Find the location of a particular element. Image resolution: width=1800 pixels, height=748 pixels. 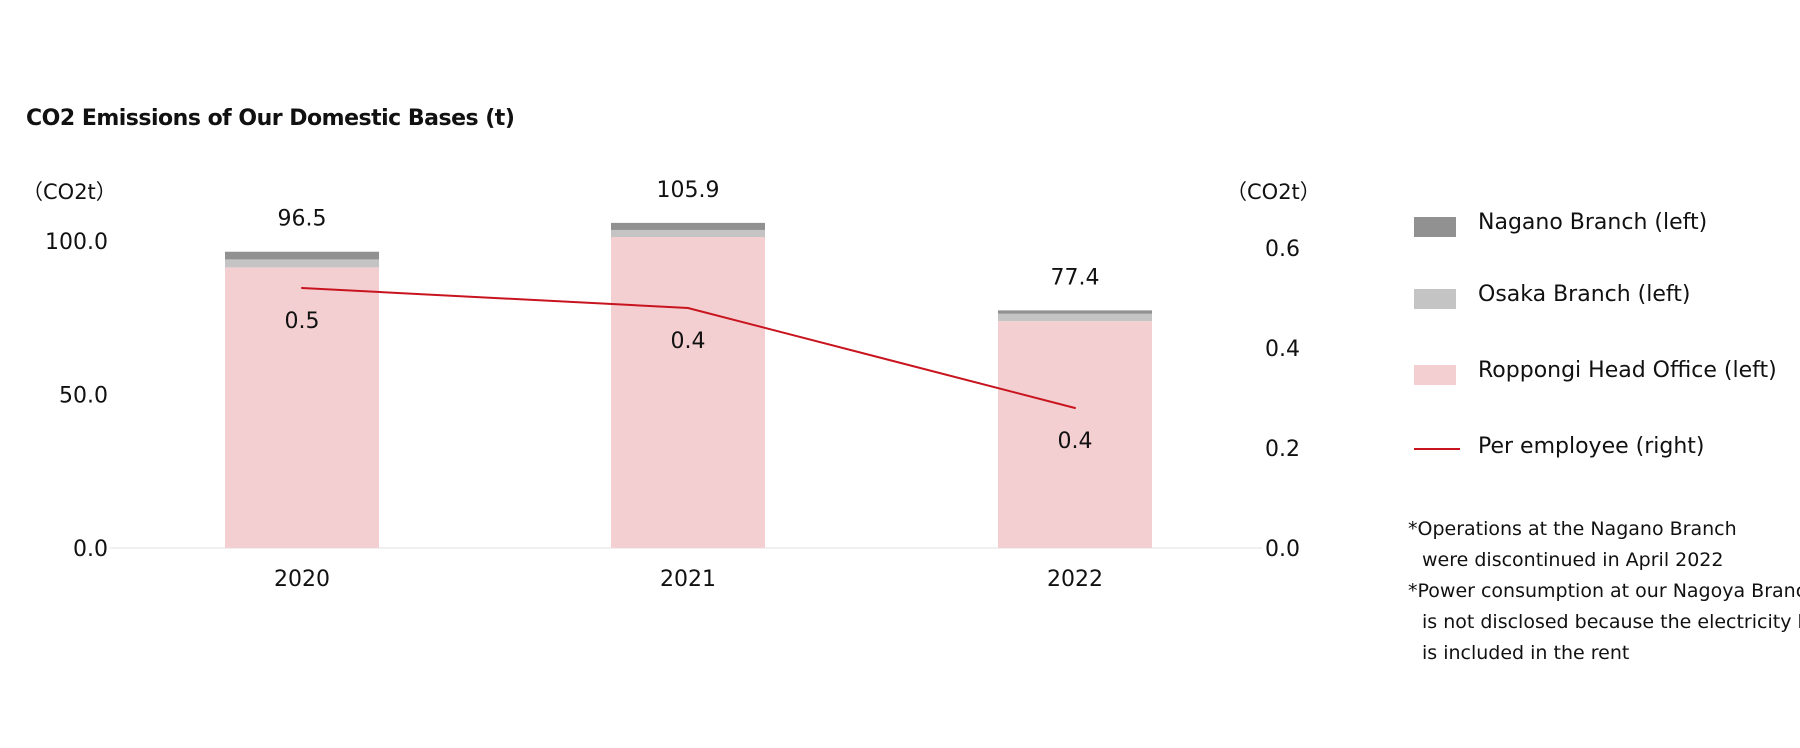

legend-label-per-employee: Per employee (right) is located at coordinates (1591, 446).